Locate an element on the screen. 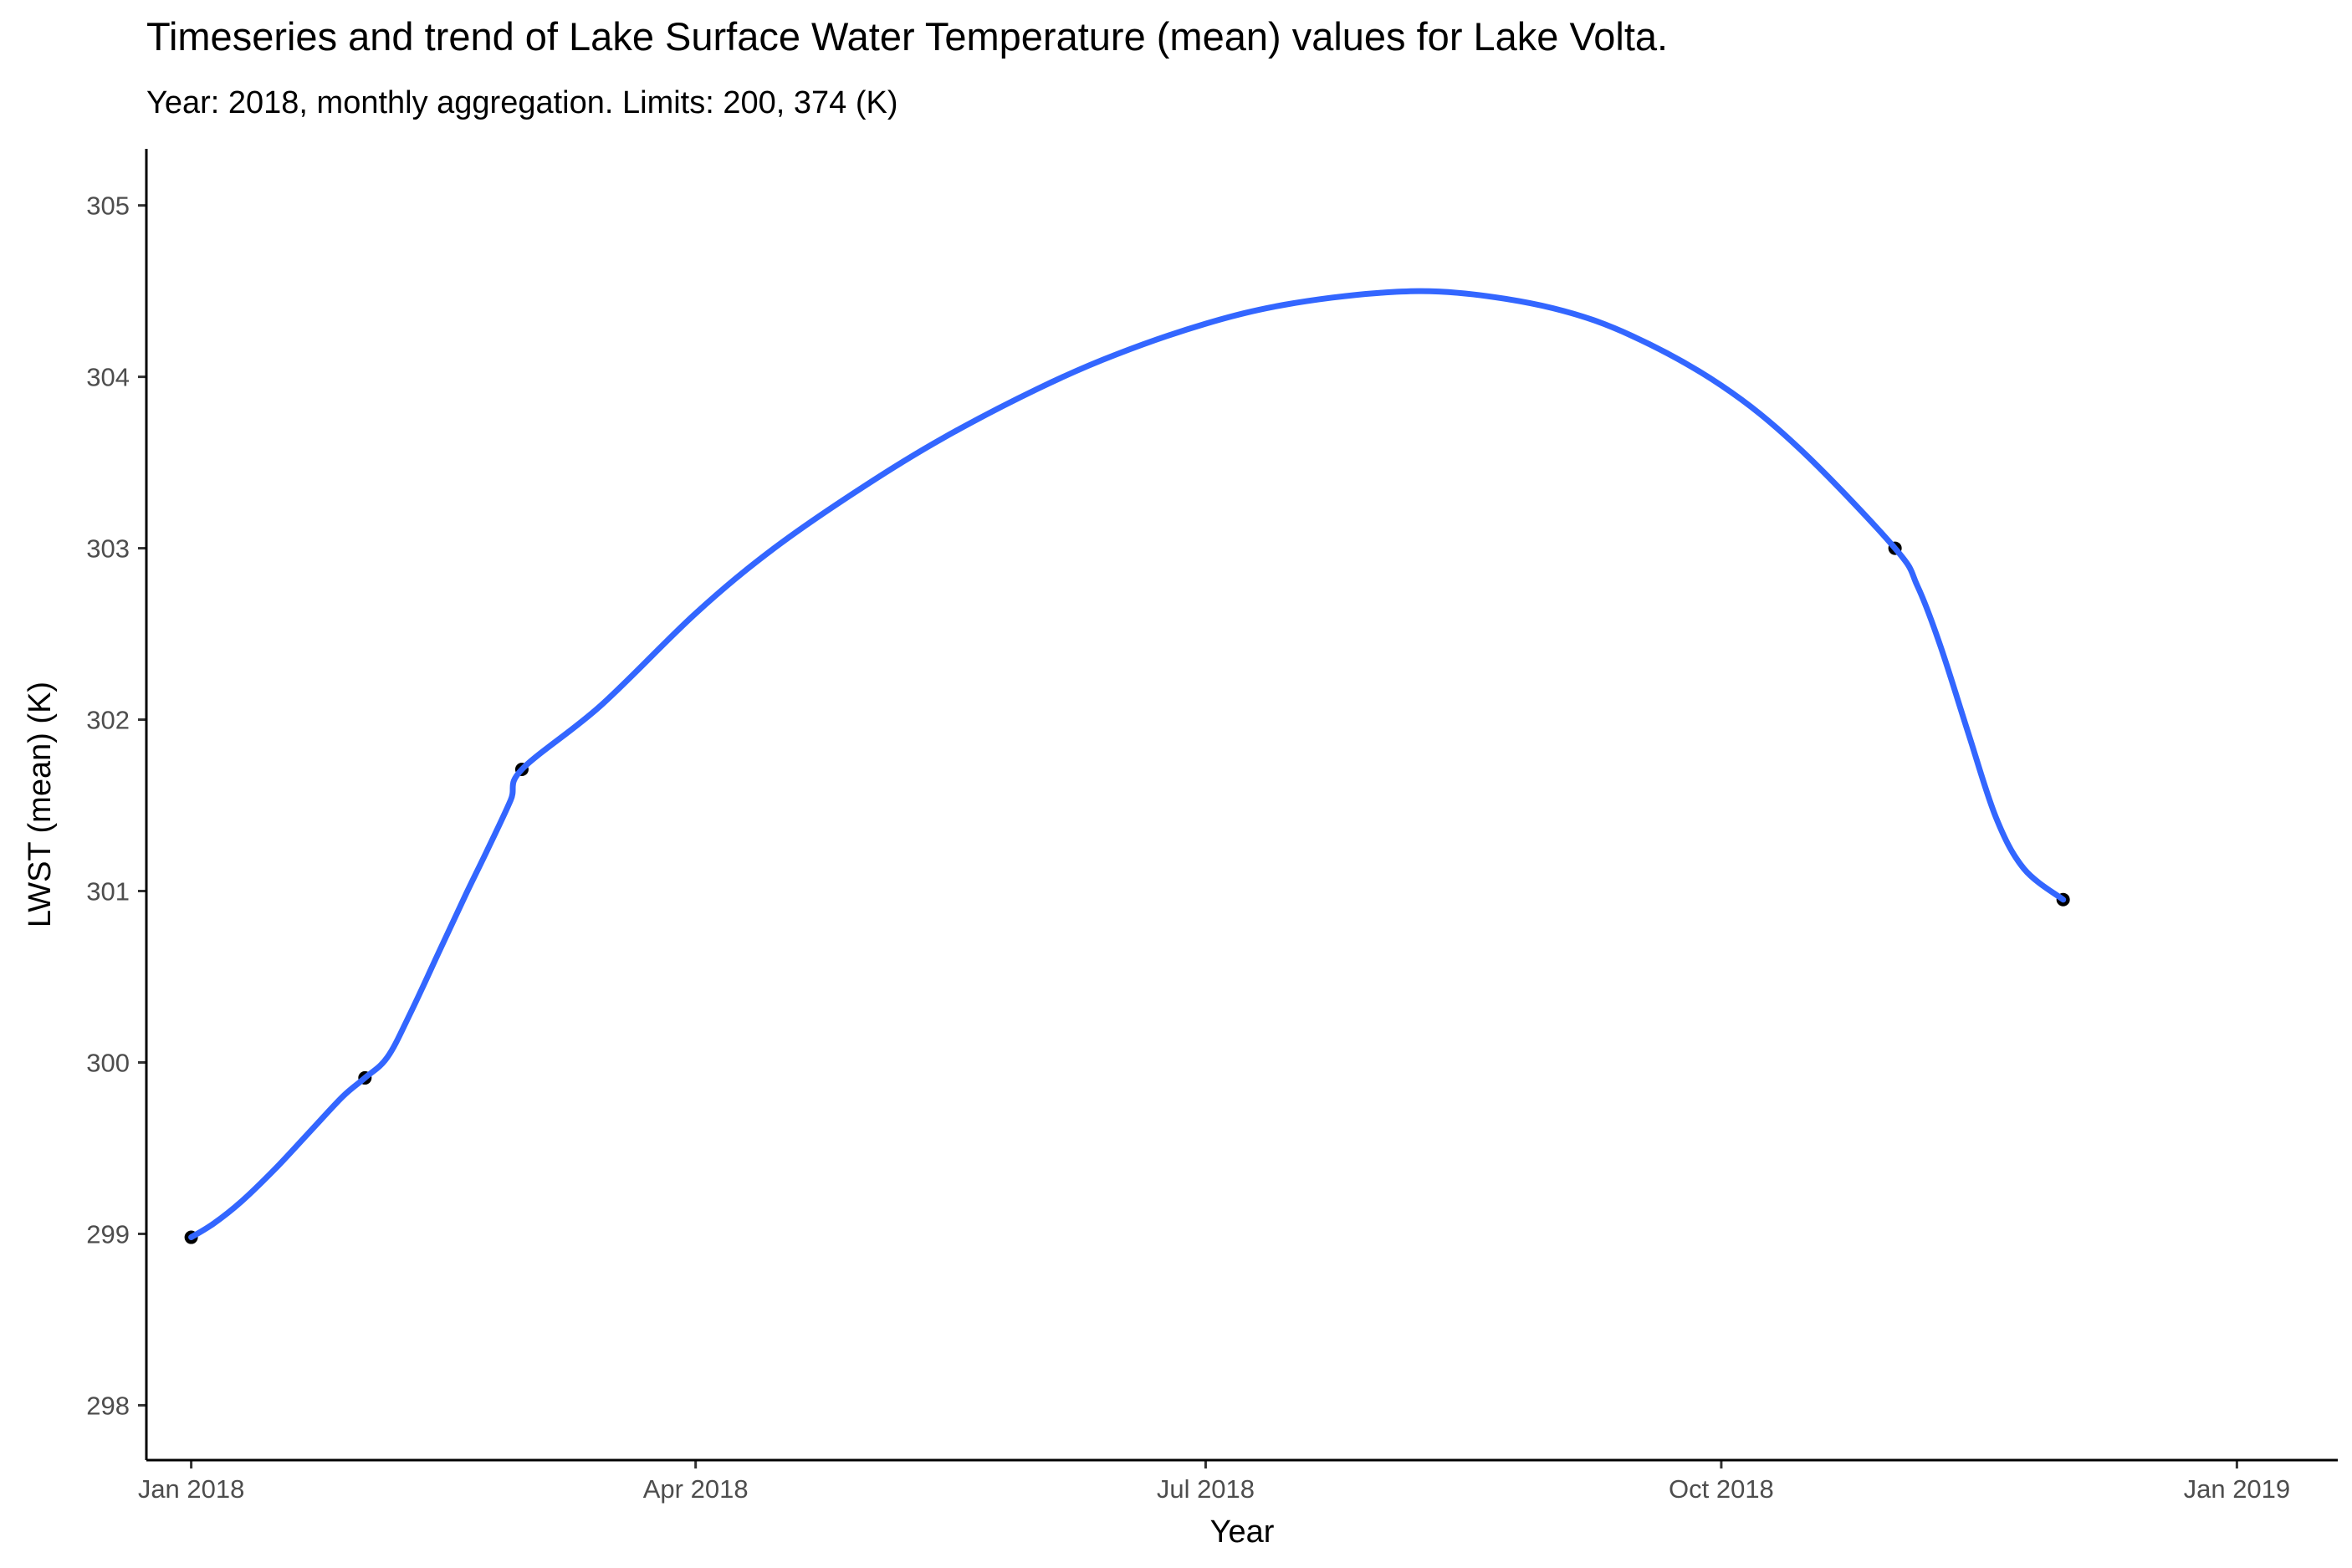 The image size is (2352, 1568). y-tick-label: 298 is located at coordinates (108, 1405).